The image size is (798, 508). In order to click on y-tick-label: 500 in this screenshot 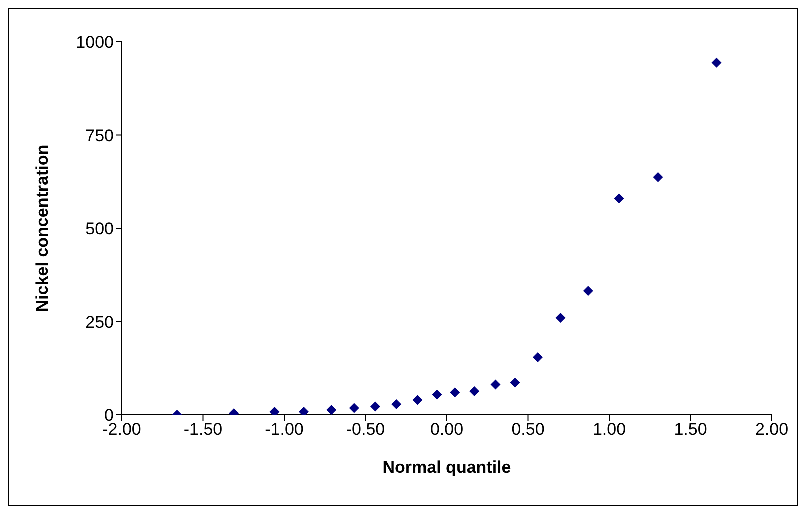, I will do `click(100, 229)`.